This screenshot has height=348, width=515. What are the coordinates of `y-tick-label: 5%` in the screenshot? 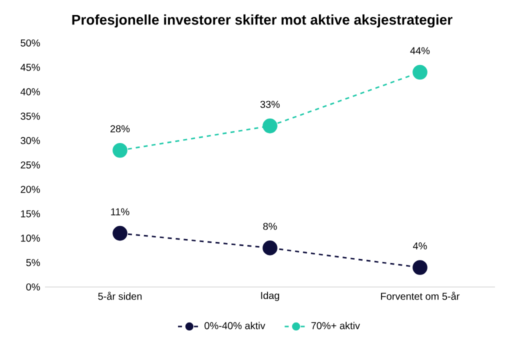 It's located at (33, 262).